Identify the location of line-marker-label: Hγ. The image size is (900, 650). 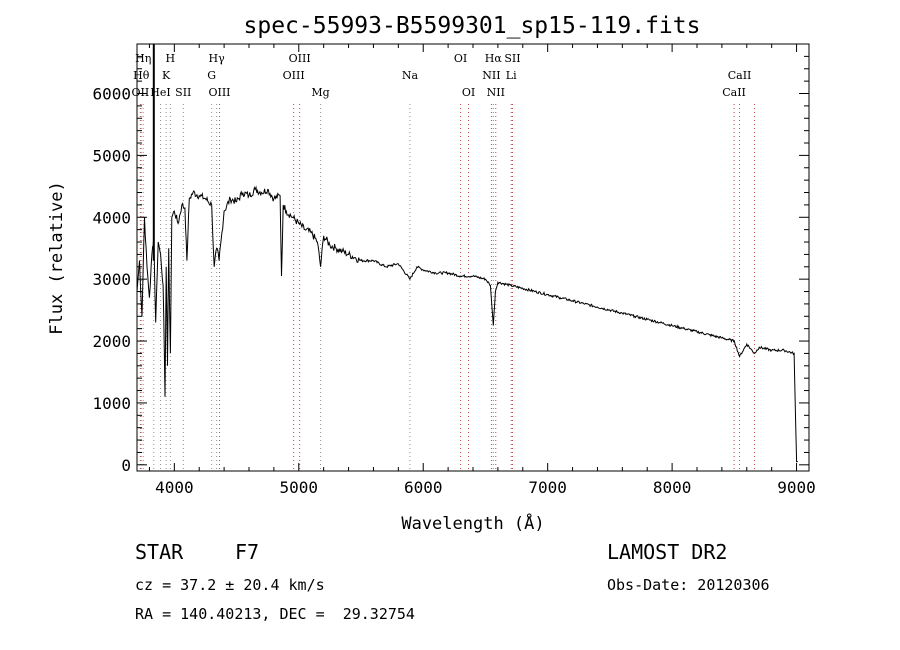
(217, 58).